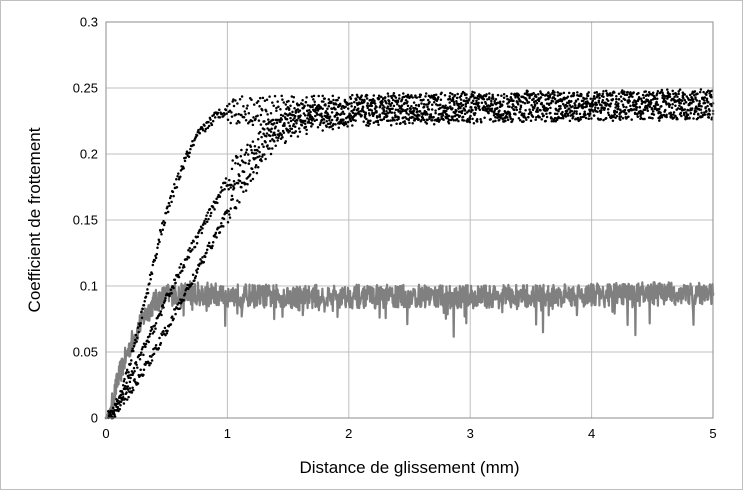  What do you see at coordinates (227, 295) in the screenshot?
I see `series-3-point` at bounding box center [227, 295].